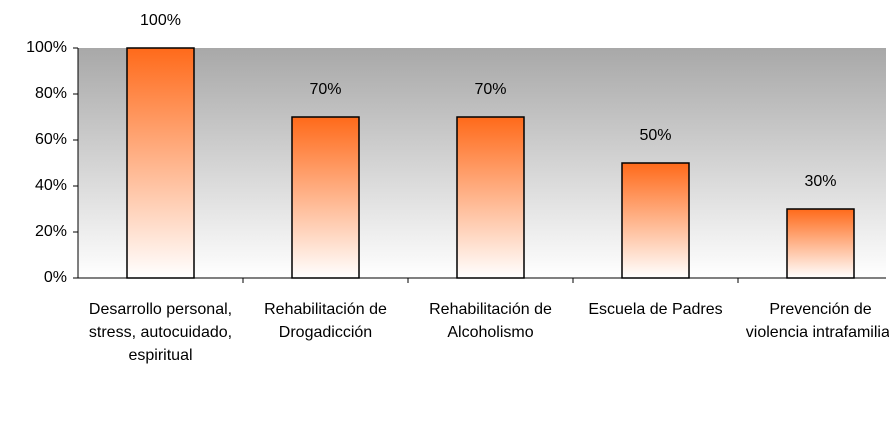  Describe the element at coordinates (820, 181) in the screenshot. I see `data-label: 30%` at that location.